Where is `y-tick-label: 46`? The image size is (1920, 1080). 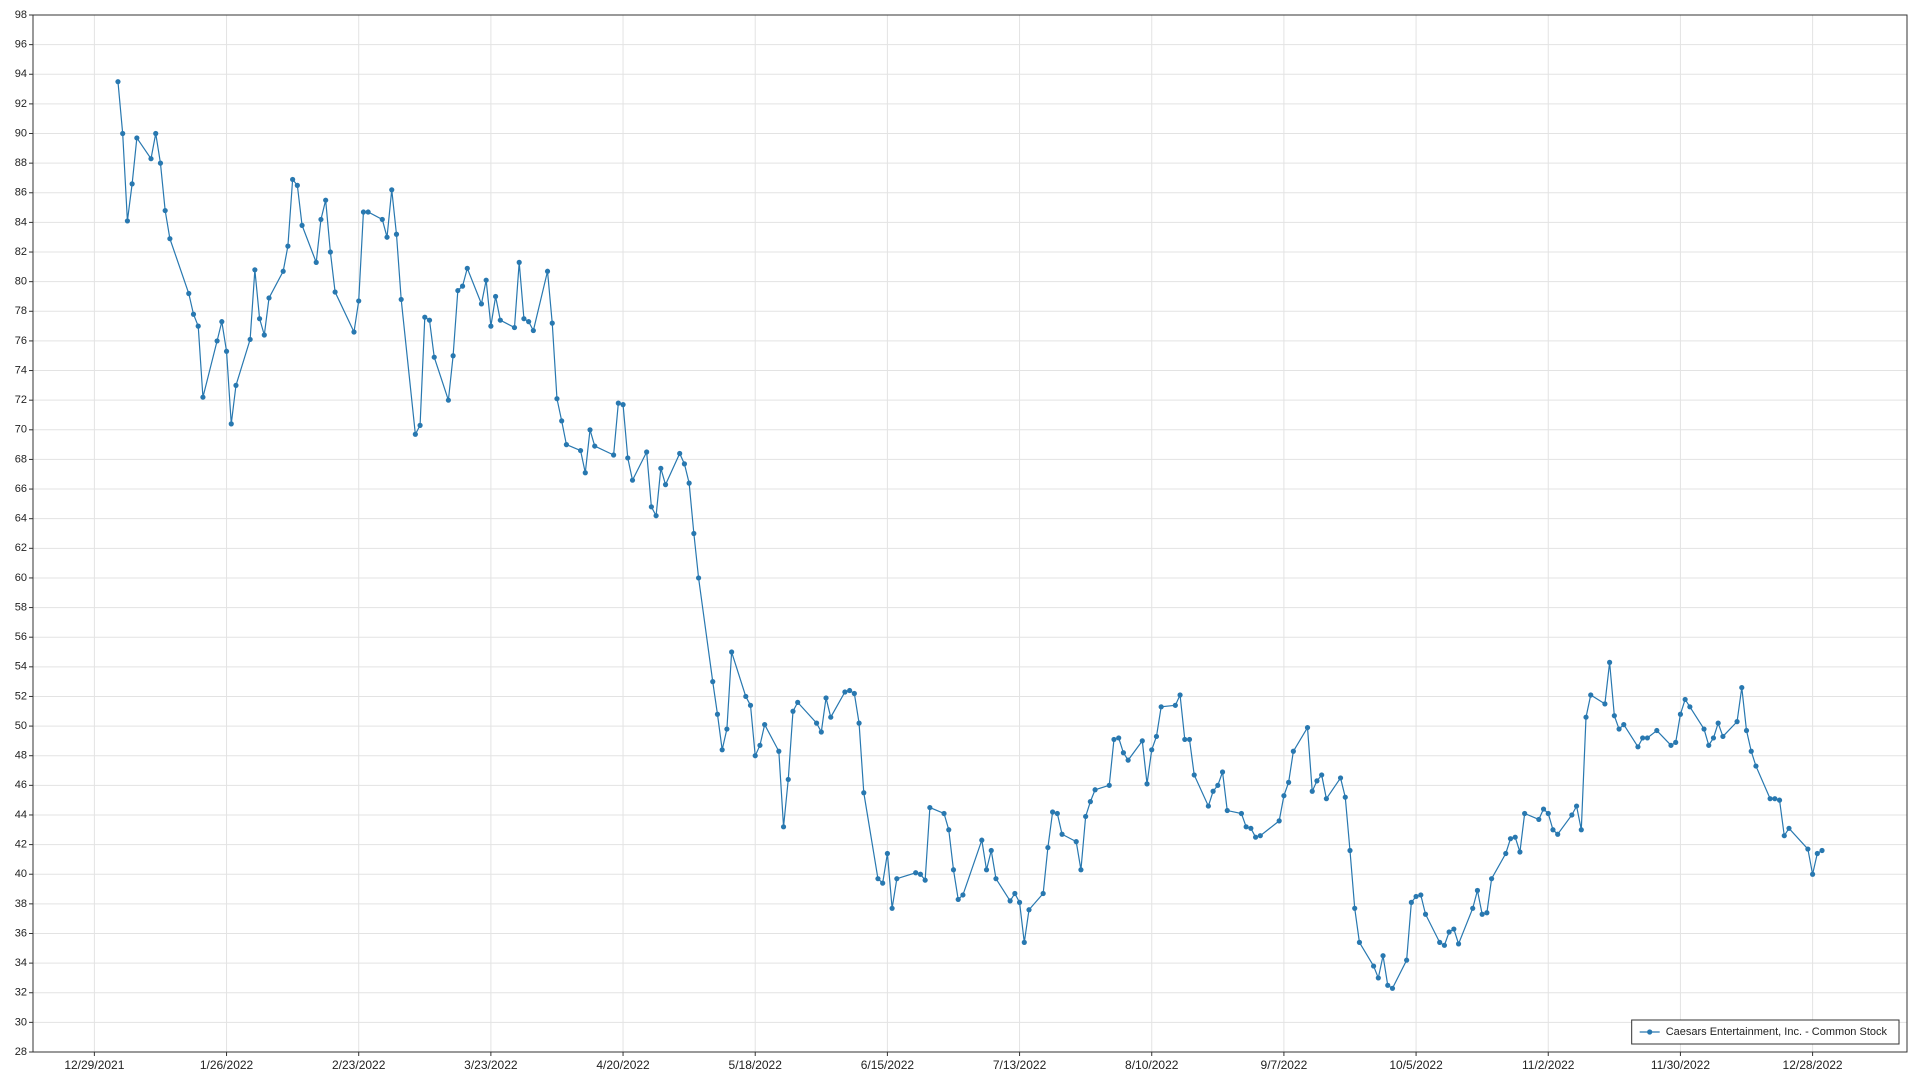 y-tick-label: 46 is located at coordinates (21, 785).